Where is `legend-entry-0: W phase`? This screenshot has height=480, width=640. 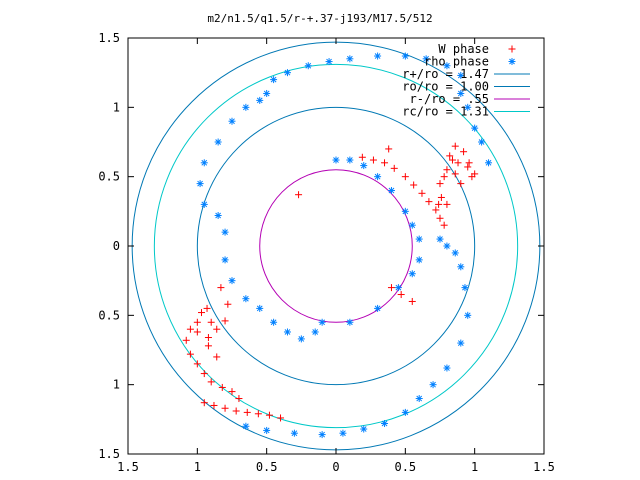
legend-entry-0: W phase is located at coordinates (477, 49).